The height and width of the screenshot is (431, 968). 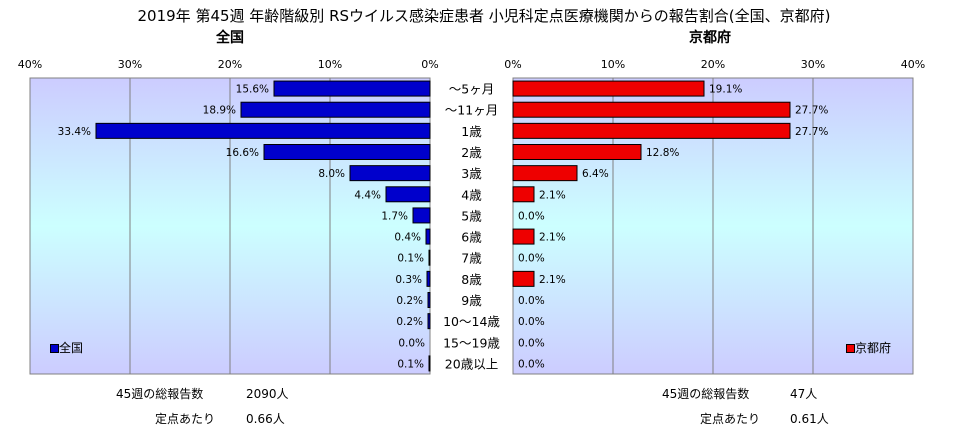 I want to click on category-label: ～11ヶ月, so click(x=471, y=110).